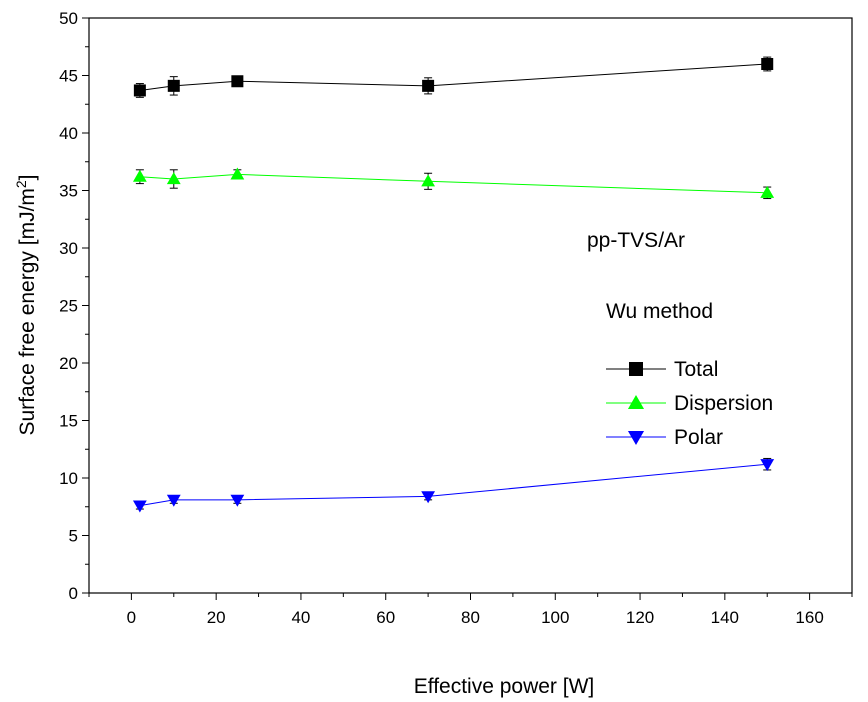 Image resolution: width=868 pixels, height=702 pixels. I want to click on x-tick-label: 140, so click(725, 617).